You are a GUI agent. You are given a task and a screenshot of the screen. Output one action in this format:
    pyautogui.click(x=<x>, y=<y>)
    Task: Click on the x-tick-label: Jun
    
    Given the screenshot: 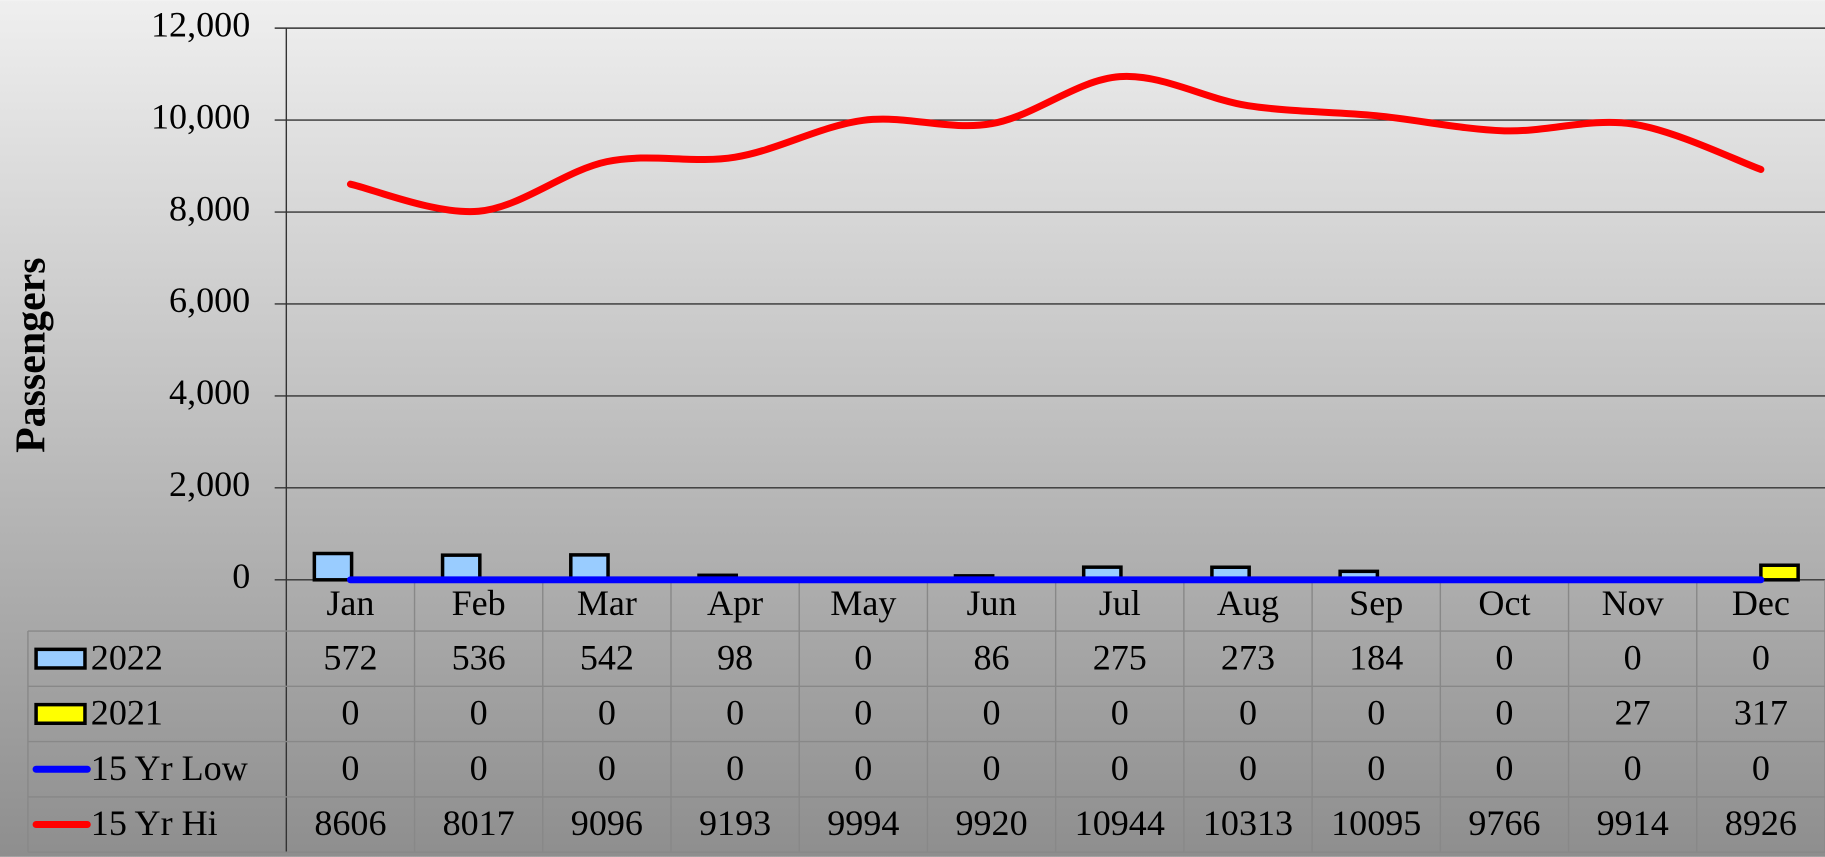 What is the action you would take?
    pyautogui.click(x=991, y=603)
    